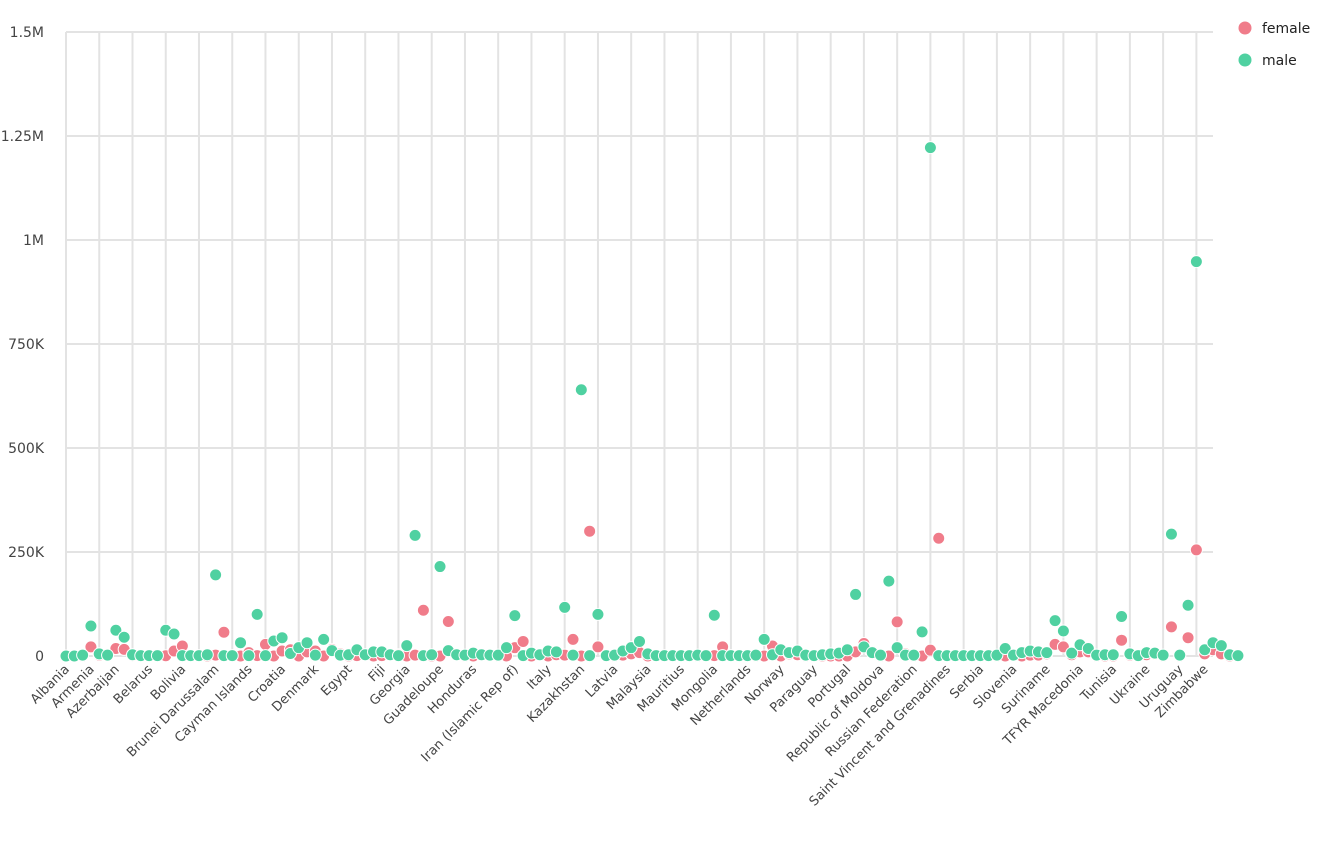  I want to click on legend-item-female: female, so click(1274, 29).